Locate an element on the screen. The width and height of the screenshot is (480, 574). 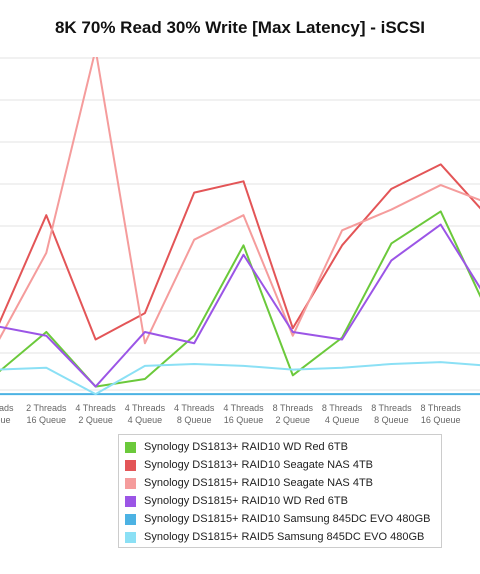
legend-item: Synology DS1813+ RAID10 WD Red 6TB is located at coordinates (283, 447).